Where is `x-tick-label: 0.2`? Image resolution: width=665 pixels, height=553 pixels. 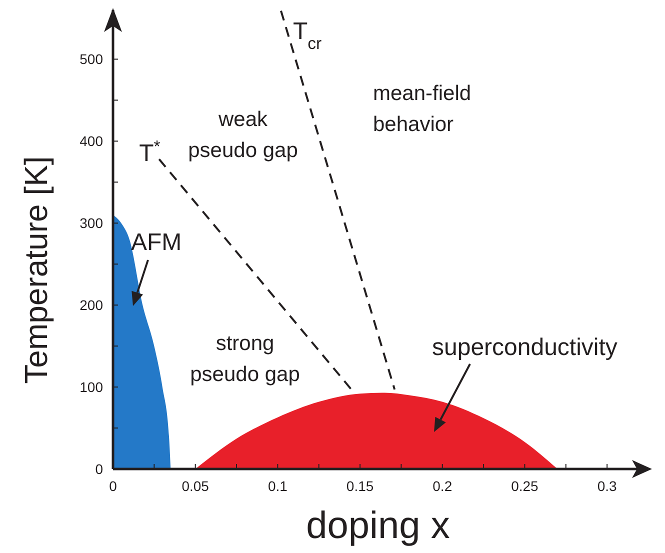 x-tick-label: 0.2 is located at coordinates (442, 486).